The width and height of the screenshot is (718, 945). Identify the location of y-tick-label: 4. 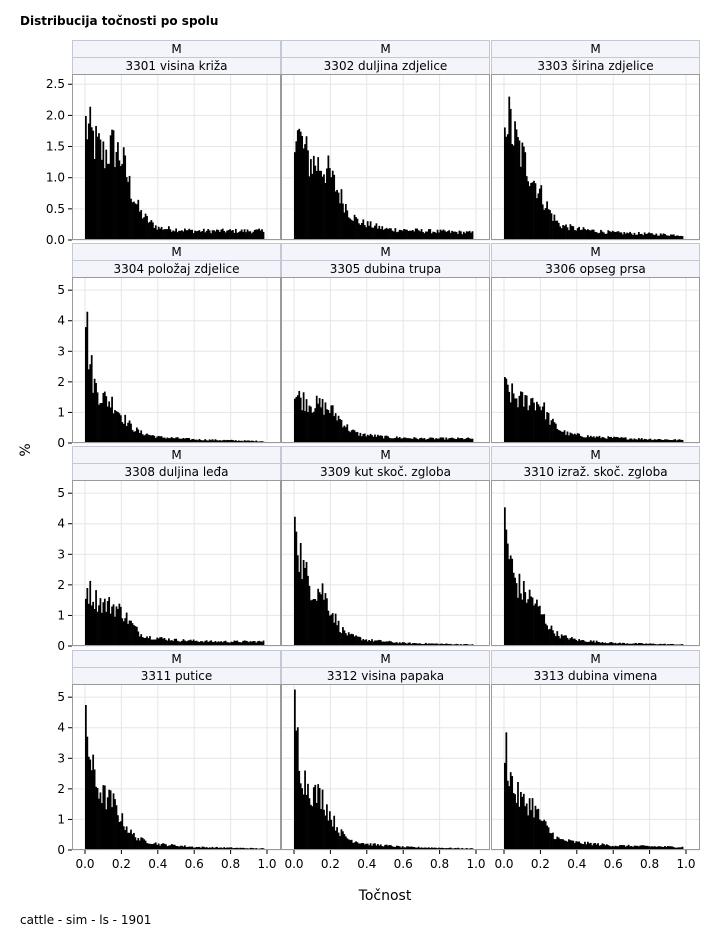
(61, 728).